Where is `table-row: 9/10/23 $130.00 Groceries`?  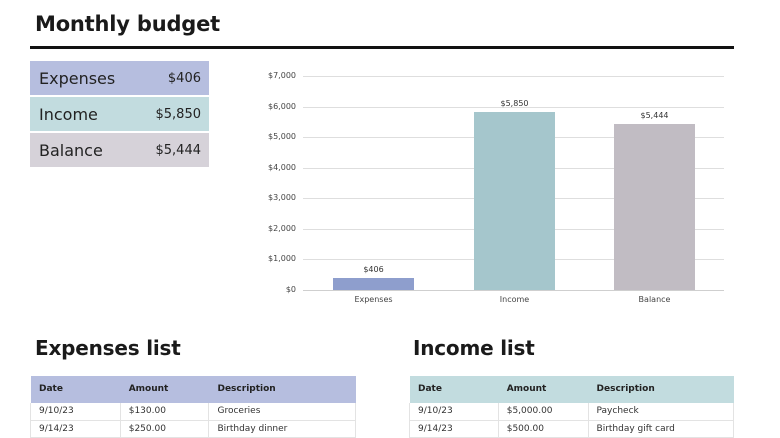
table-row: 9/10/23 $130.00 Groceries is located at coordinates (193, 411).